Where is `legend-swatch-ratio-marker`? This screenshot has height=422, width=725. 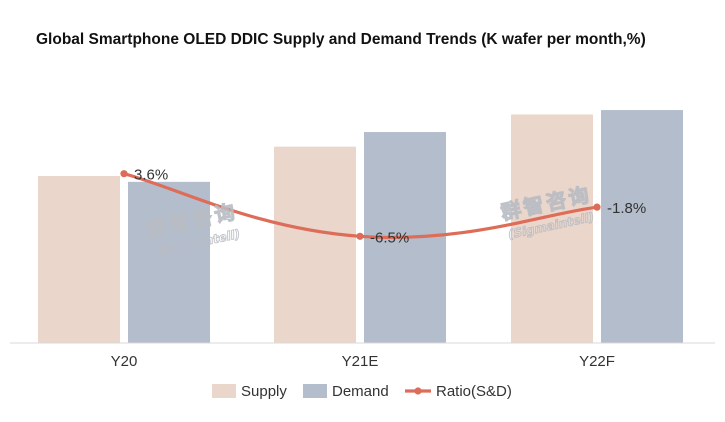
legend-swatch-ratio-marker is located at coordinates (418, 391).